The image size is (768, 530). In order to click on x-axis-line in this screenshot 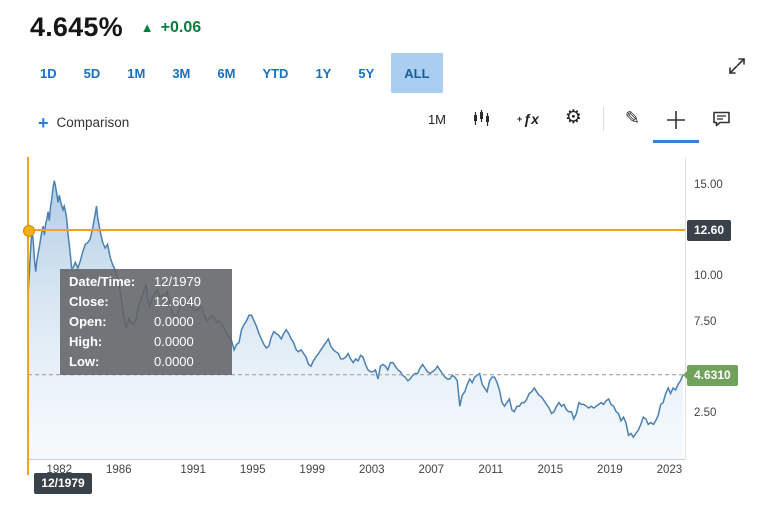, I will do `click(356, 459)`.